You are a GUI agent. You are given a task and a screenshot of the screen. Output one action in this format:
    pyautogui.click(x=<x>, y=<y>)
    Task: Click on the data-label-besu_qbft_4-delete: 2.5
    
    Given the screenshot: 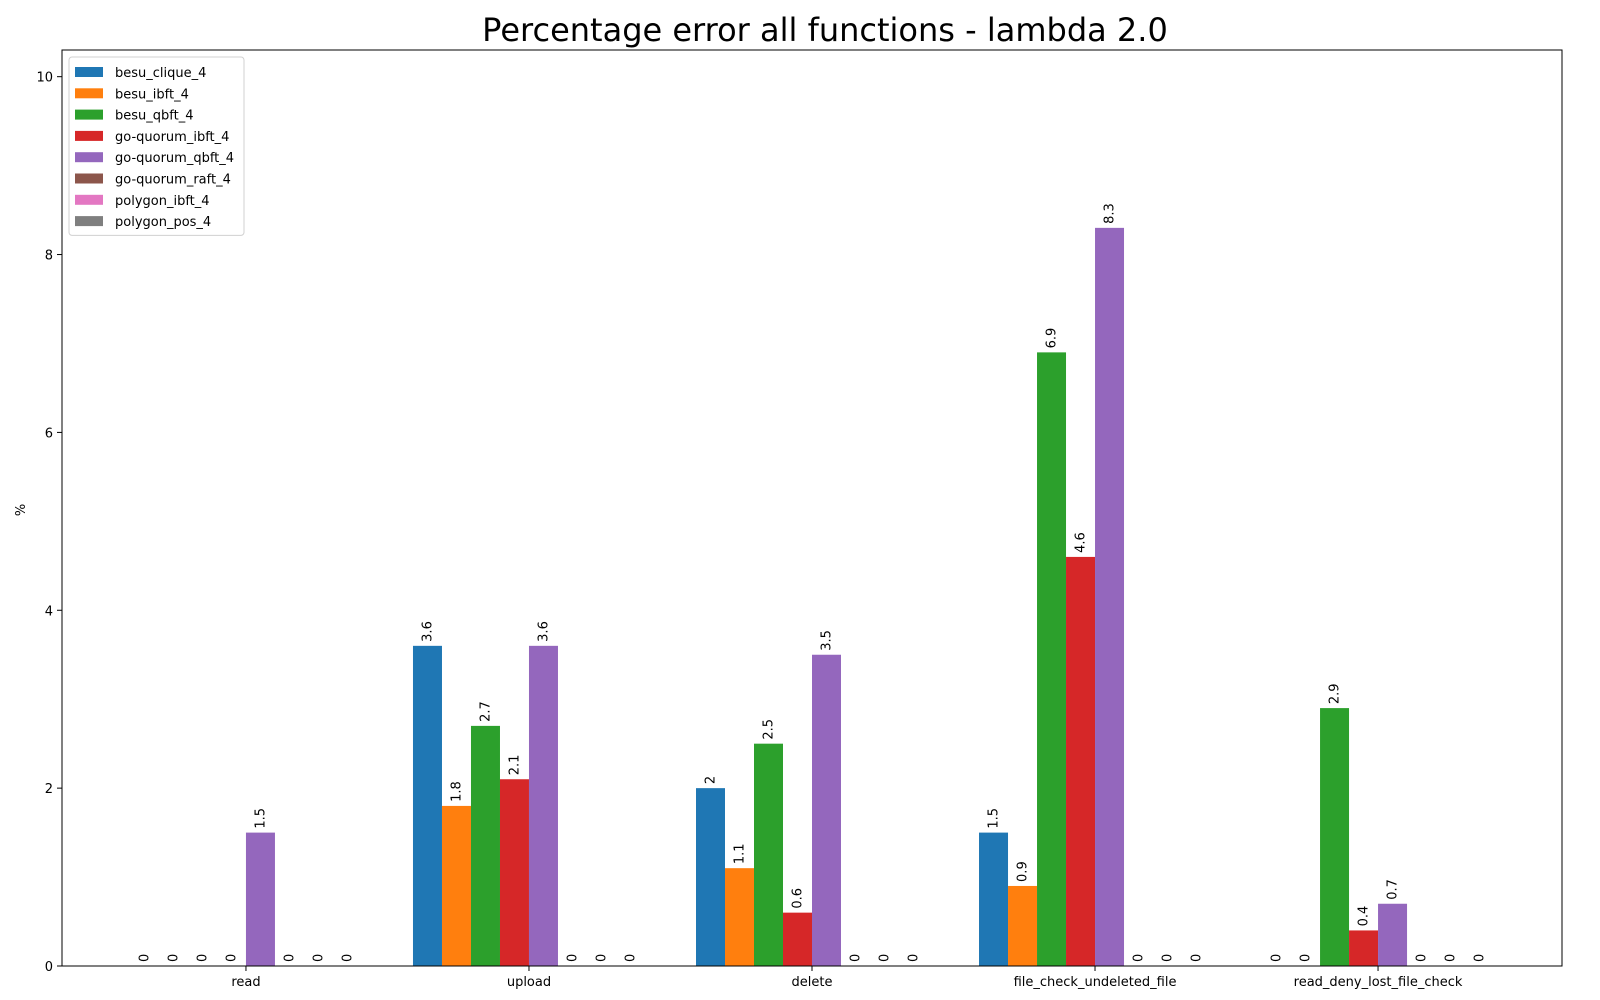 What is the action you would take?
    pyautogui.click(x=769, y=729)
    